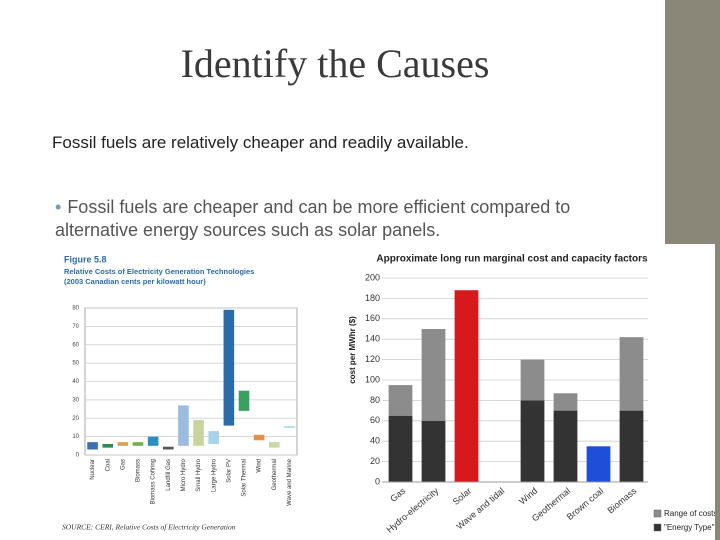 This screenshot has height=540, width=720. I want to click on x-tick-label: Geothermal, so click(275, 474).